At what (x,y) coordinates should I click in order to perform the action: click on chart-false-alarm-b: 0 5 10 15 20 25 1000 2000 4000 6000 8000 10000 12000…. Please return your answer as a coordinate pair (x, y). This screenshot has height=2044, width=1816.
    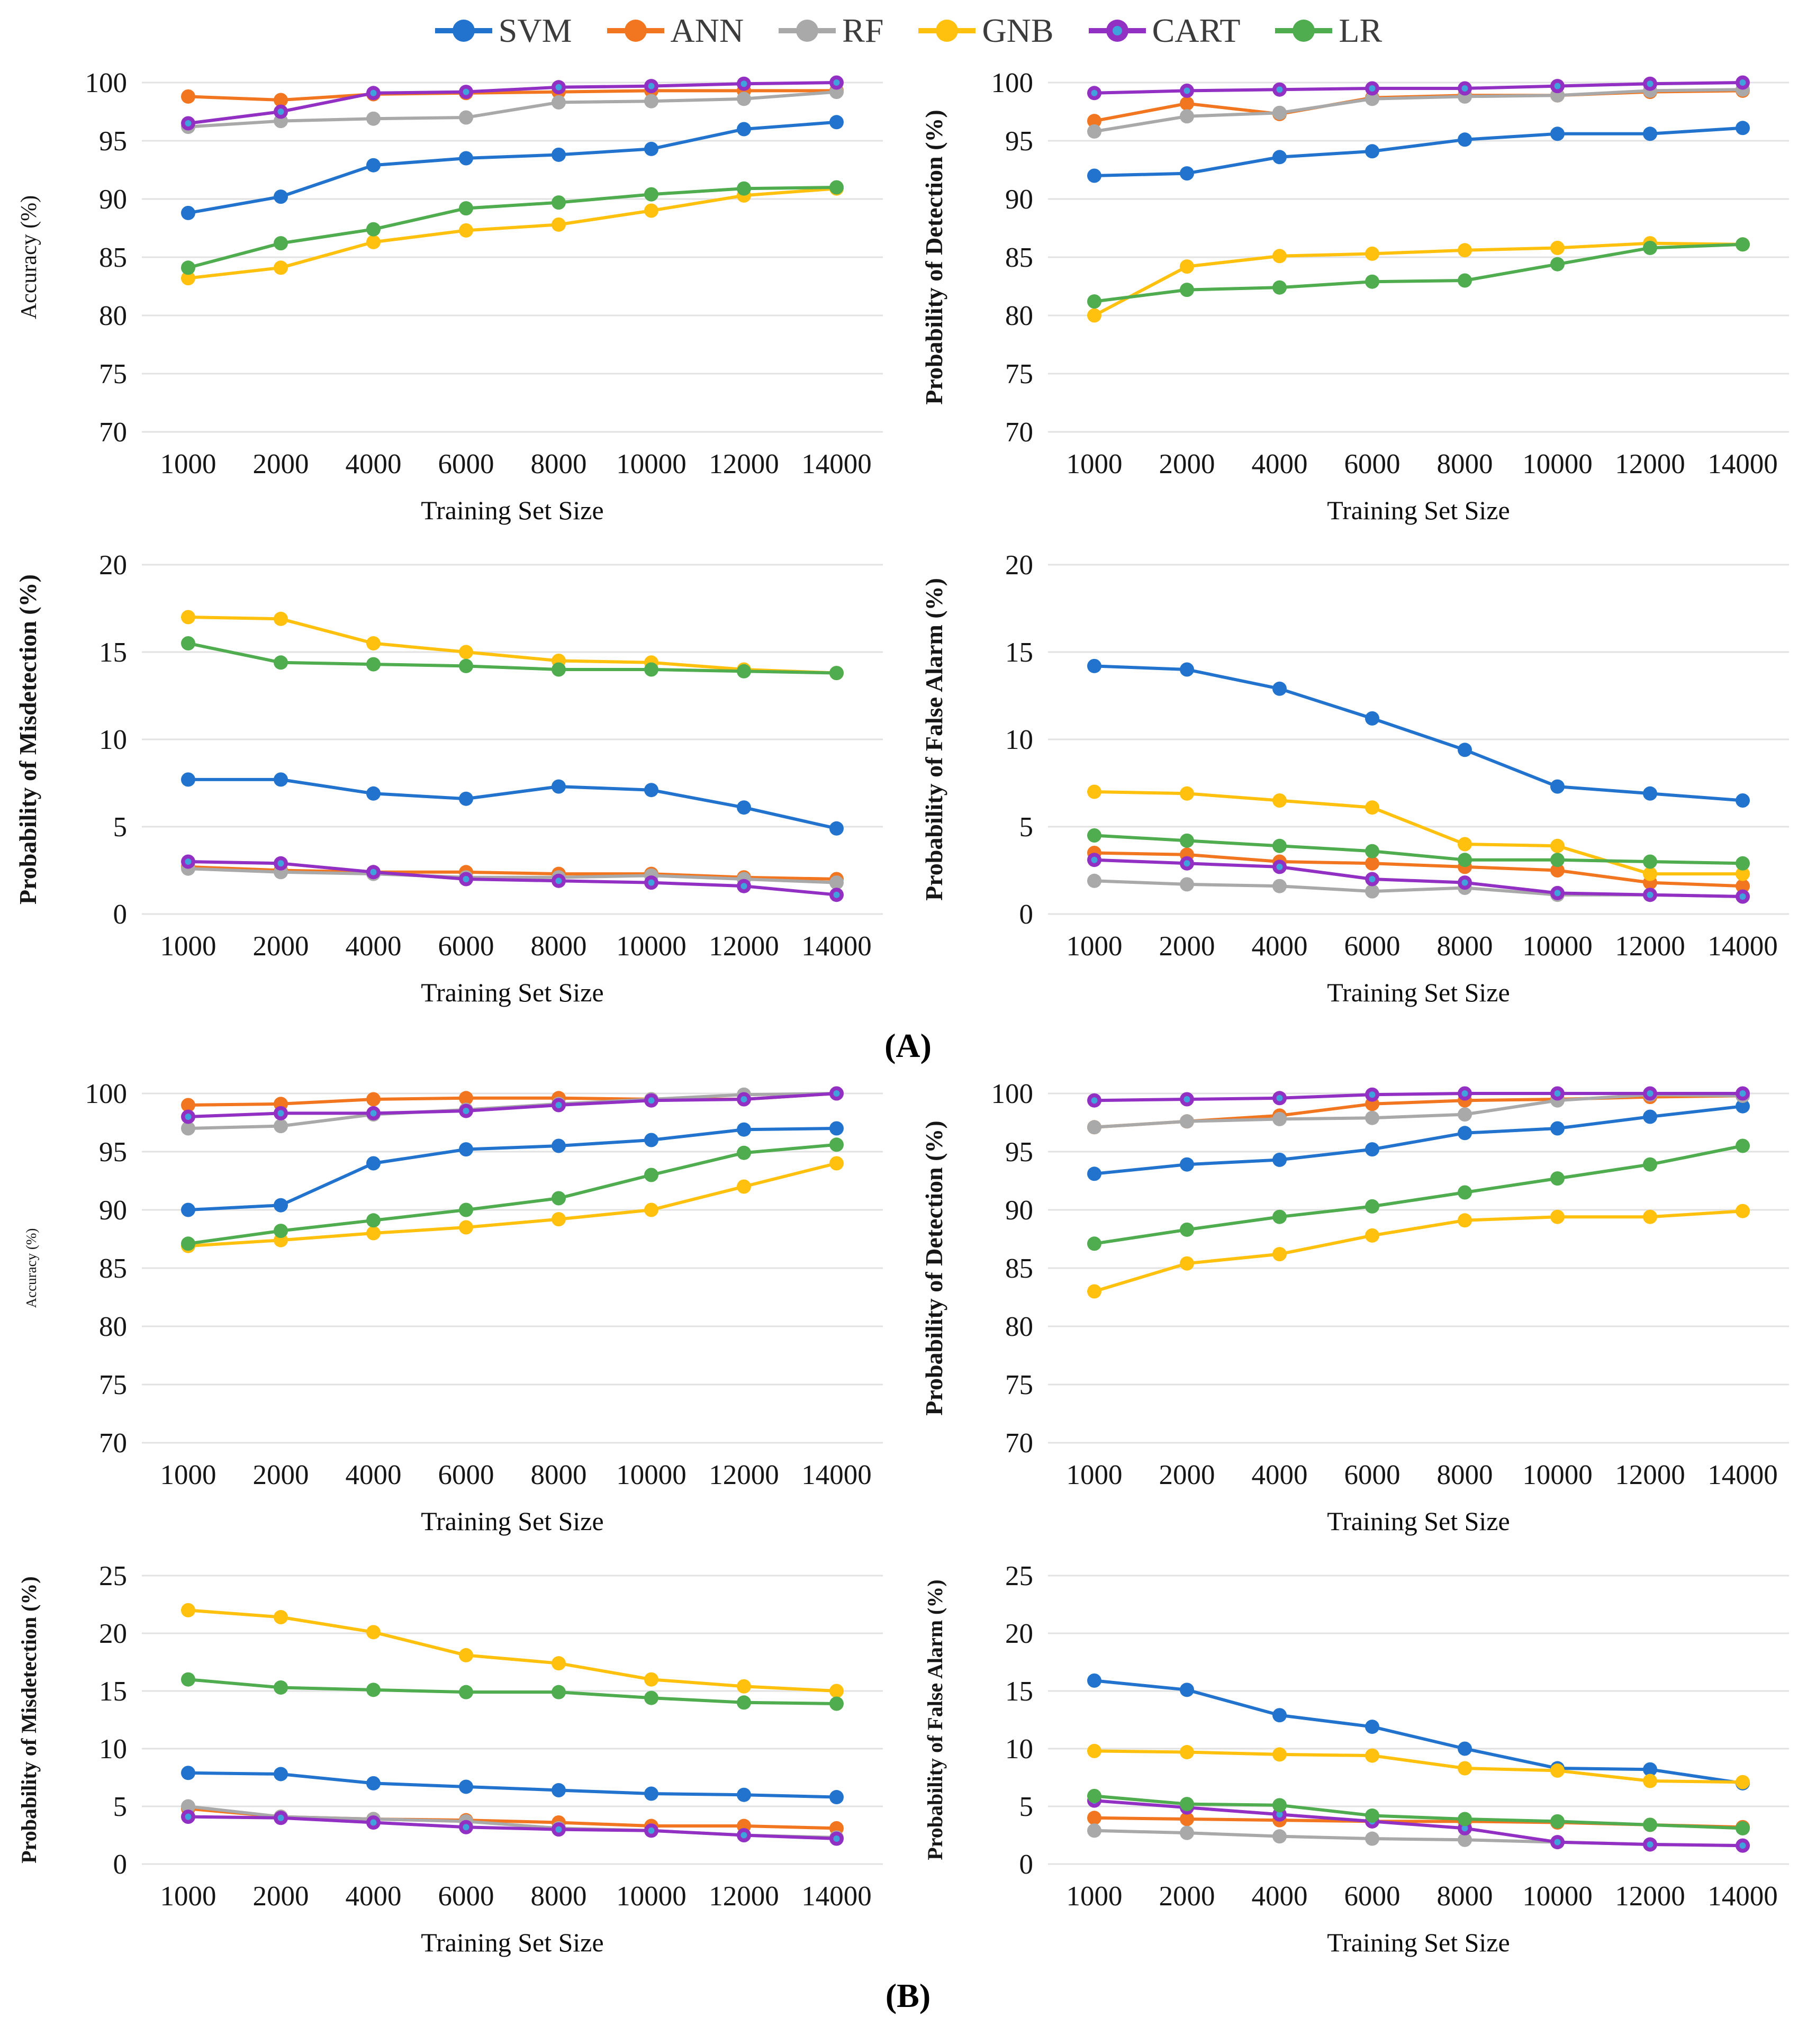
    Looking at the image, I should click on (1356, 1759).